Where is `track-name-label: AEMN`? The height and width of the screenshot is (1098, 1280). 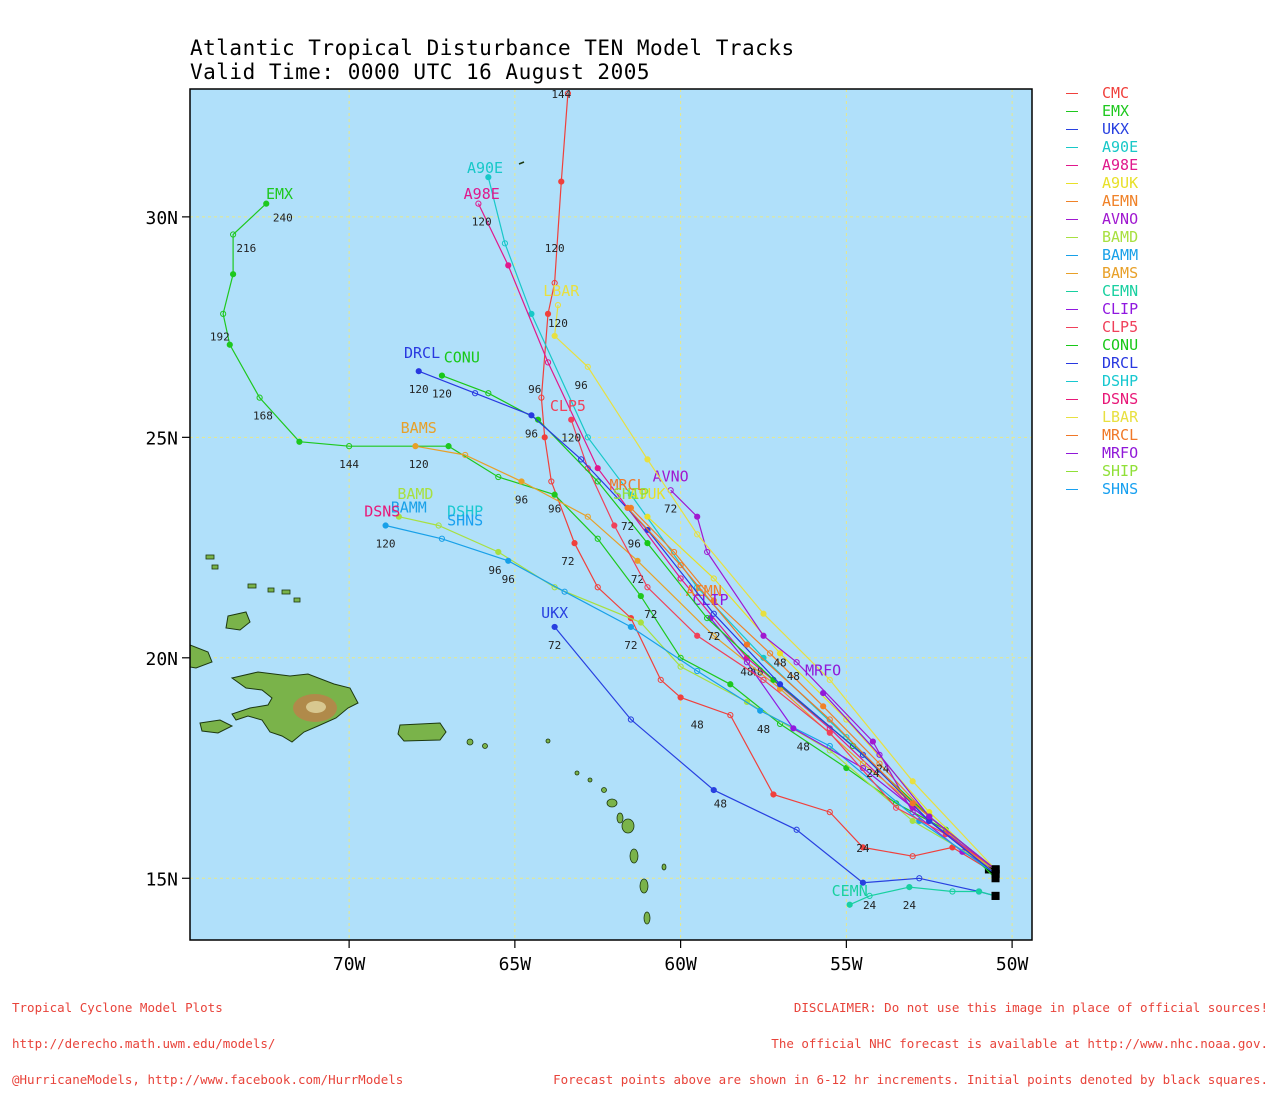
track-name-label: AEMN is located at coordinates (704, 591).